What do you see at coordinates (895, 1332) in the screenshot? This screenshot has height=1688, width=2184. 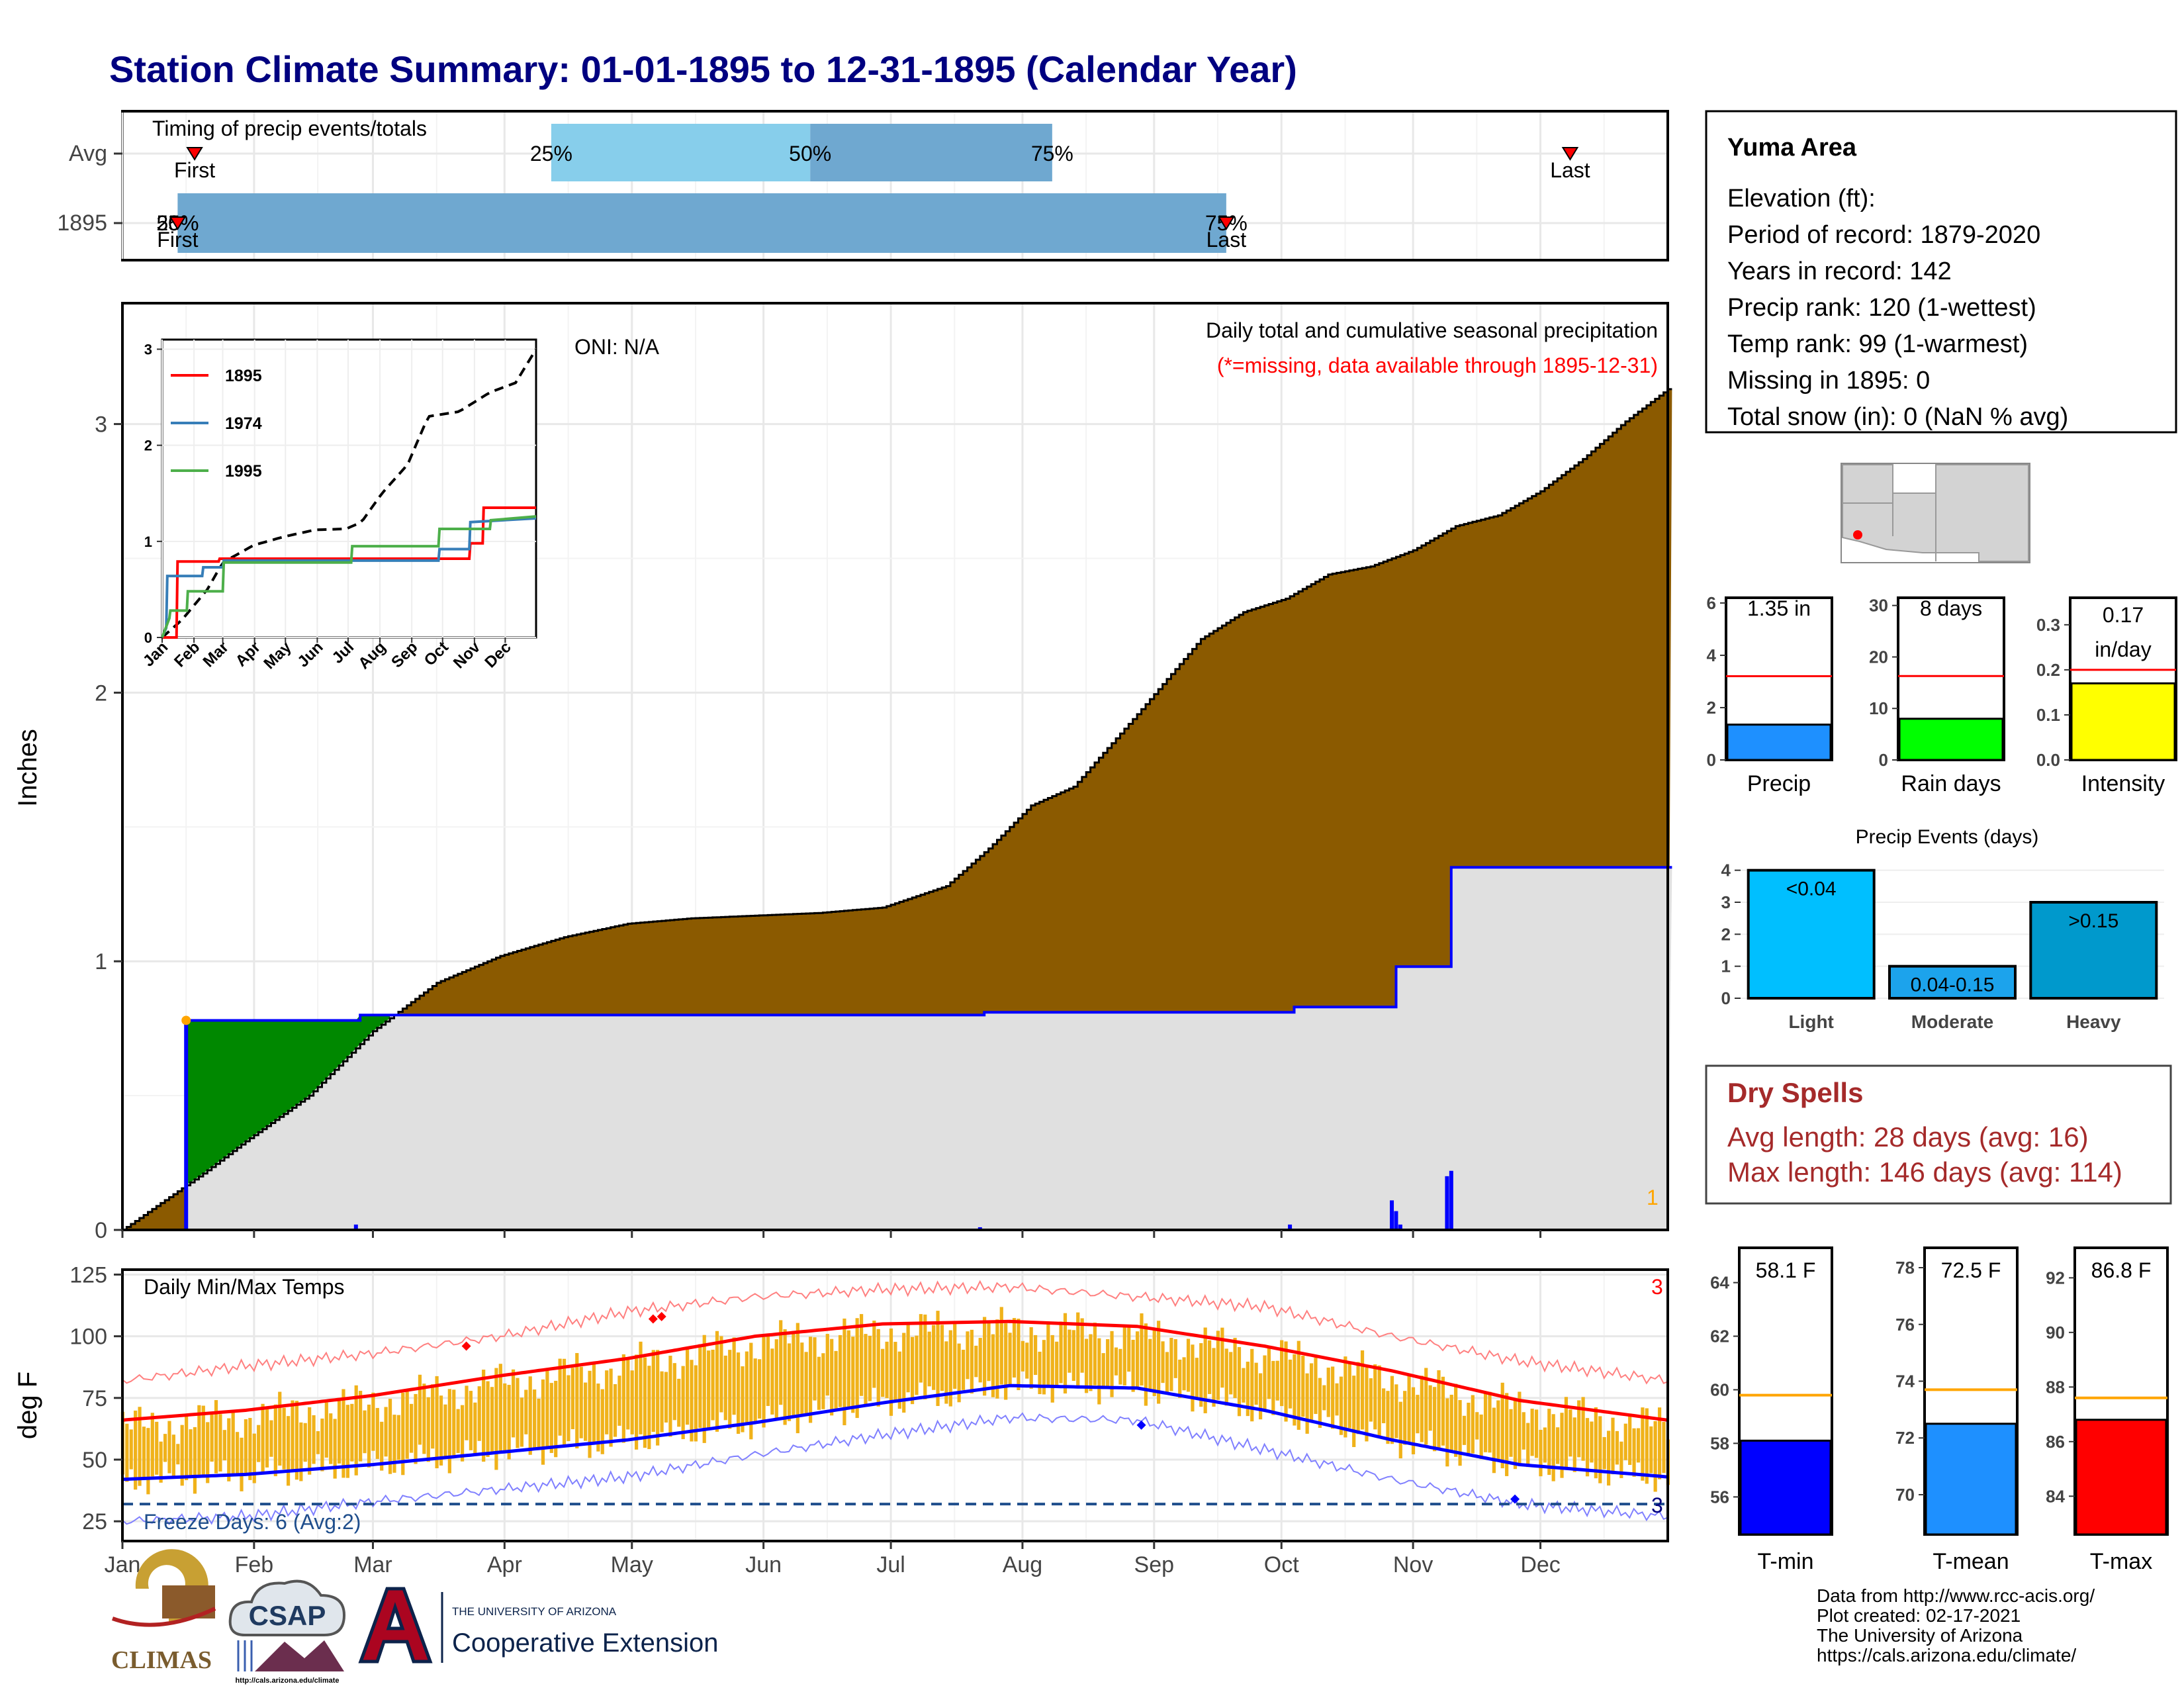 I see `record-high-line` at bounding box center [895, 1332].